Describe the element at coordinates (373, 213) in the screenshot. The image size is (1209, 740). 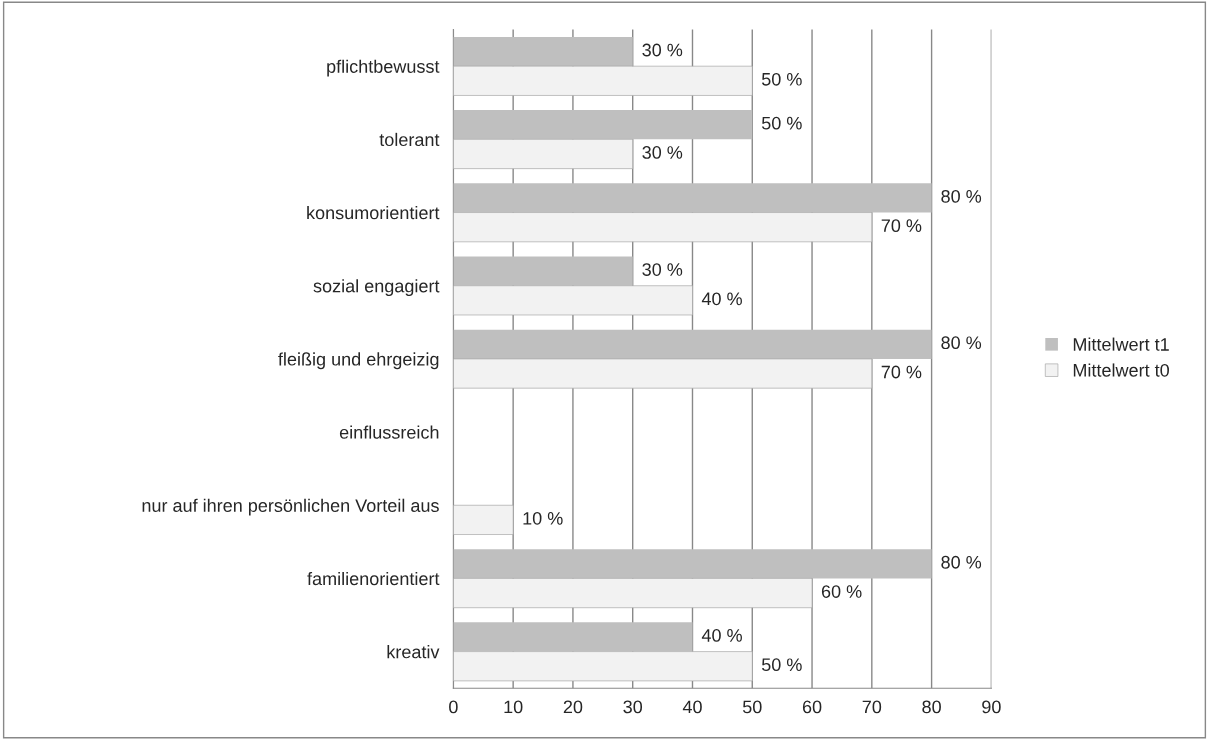
I see `y-tick-label: konsumorientiert` at that location.